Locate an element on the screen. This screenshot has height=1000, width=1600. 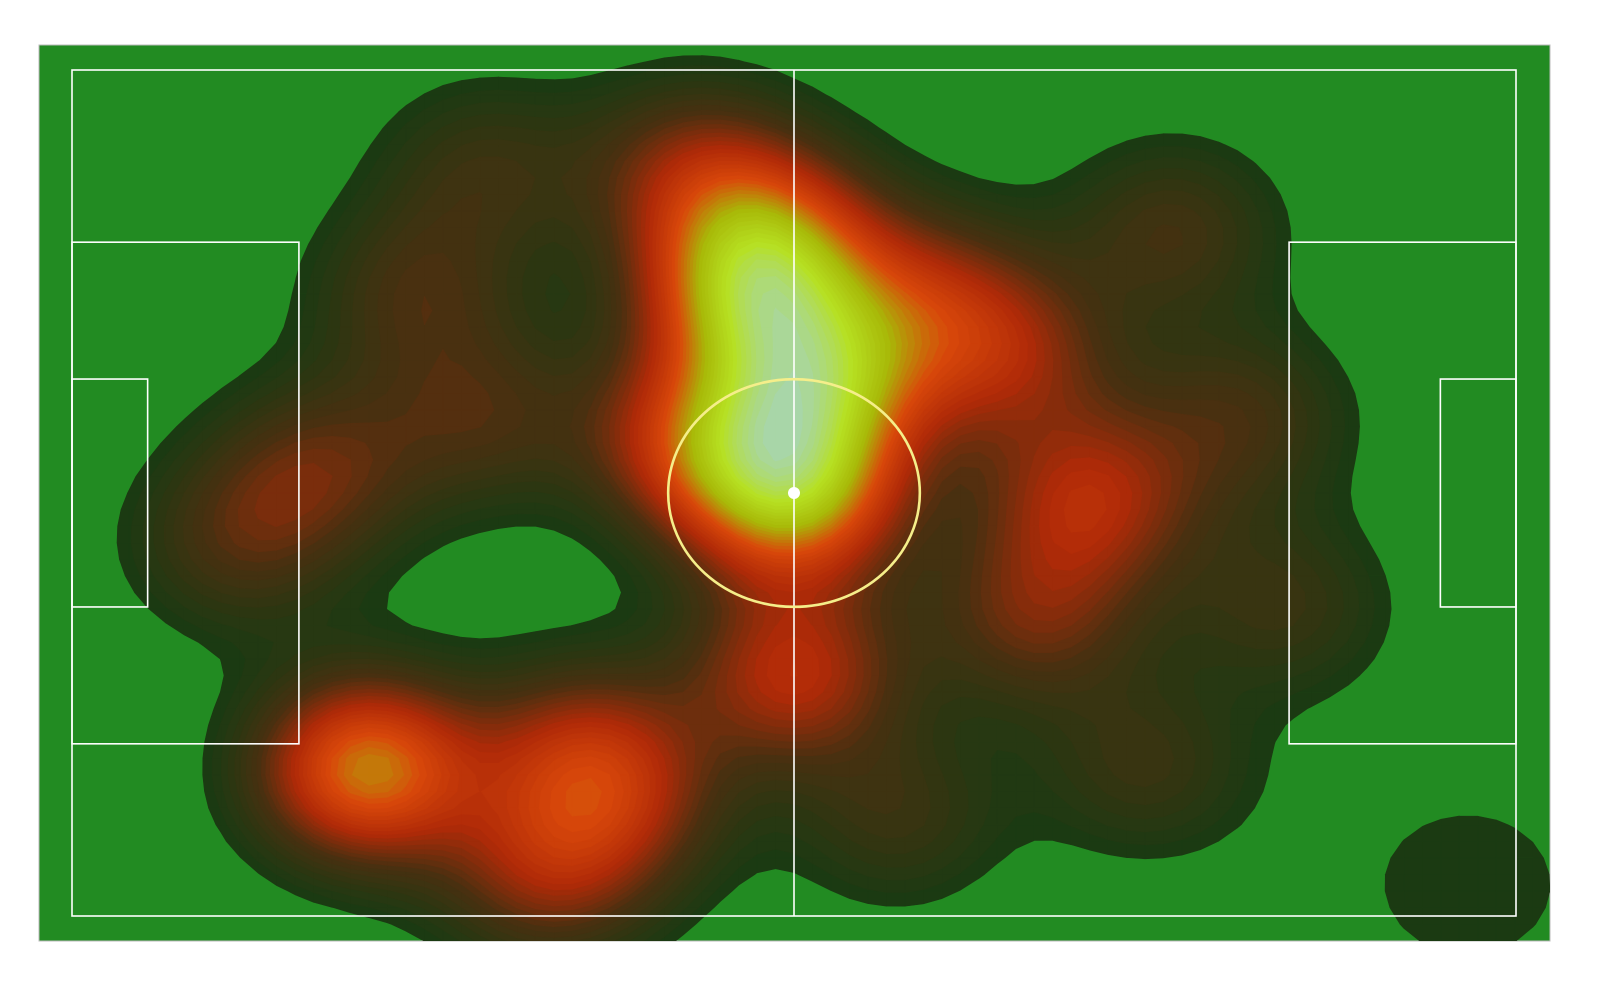
six-yard-box-right is located at coordinates (1478, 493).